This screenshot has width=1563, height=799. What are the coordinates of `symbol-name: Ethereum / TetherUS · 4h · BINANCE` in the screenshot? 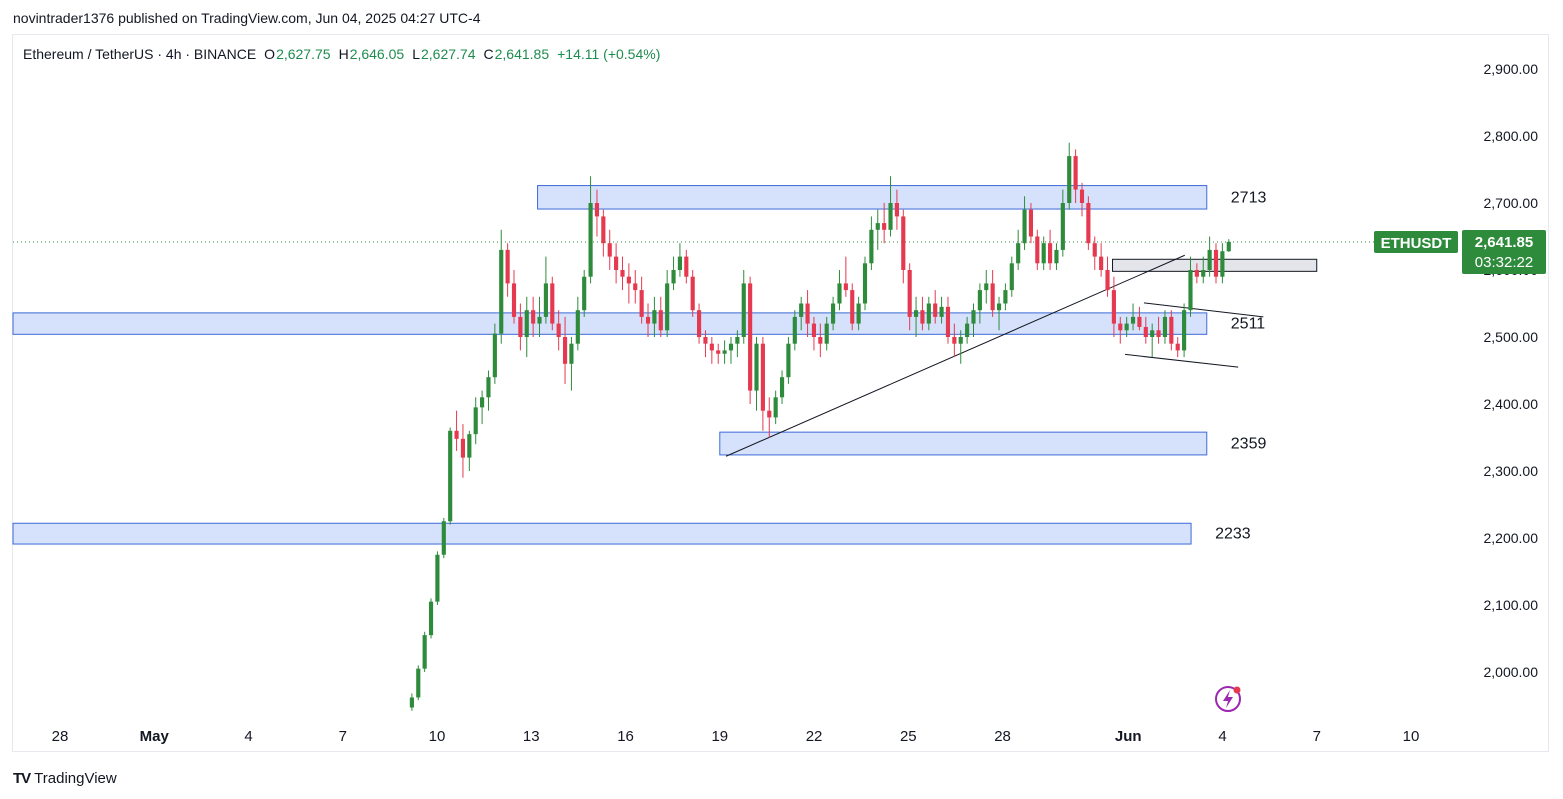 It's located at (139, 54).